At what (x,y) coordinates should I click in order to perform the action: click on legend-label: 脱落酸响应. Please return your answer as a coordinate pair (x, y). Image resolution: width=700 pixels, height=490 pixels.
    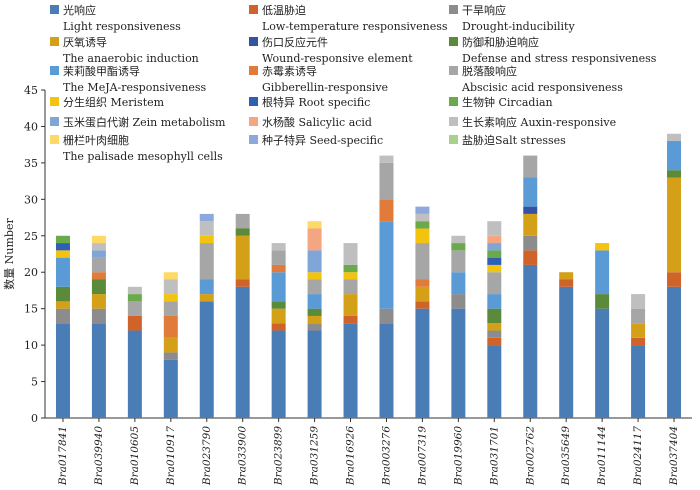
    Looking at the image, I should click on (489, 71).